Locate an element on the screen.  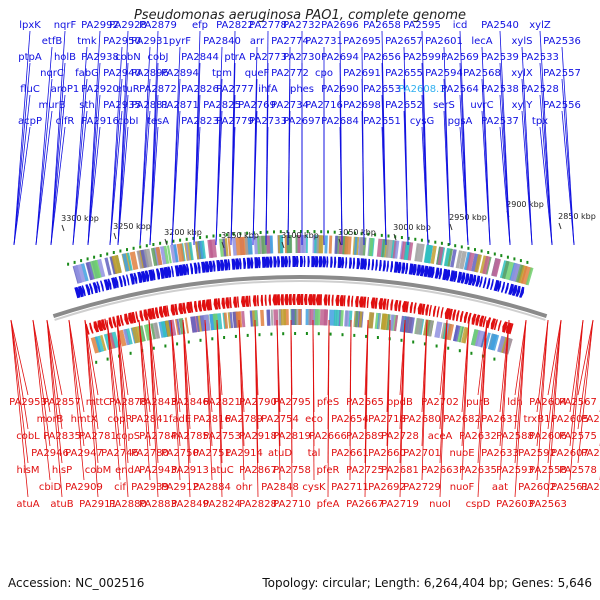
gene-label: lpxK is located at coordinates (30, 25).